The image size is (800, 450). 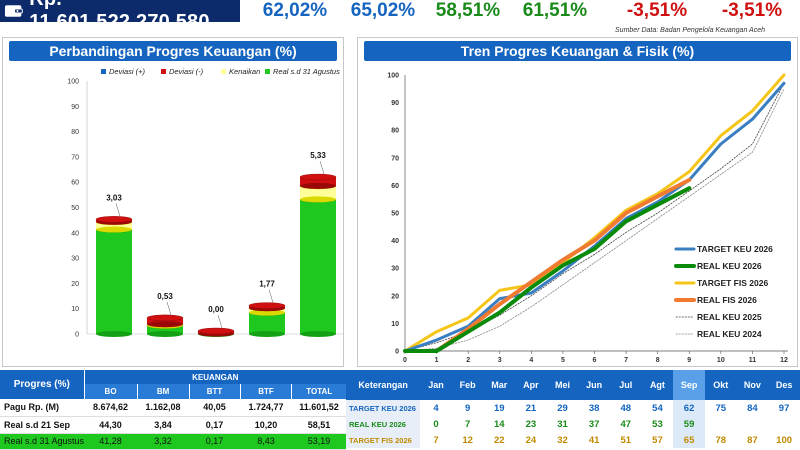 I want to click on table-cell: 57, so click(x=657, y=440).